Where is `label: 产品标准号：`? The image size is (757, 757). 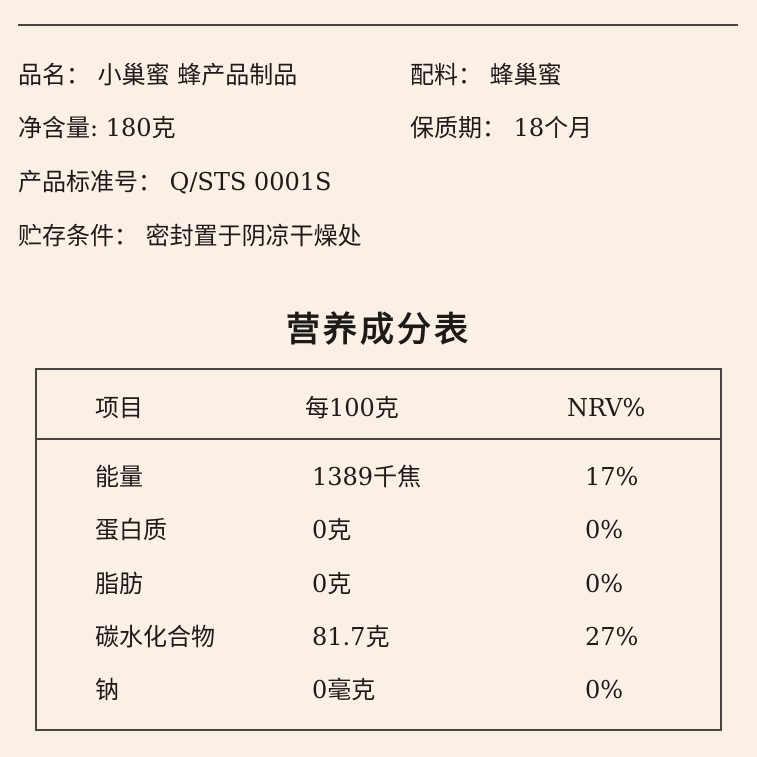 label: 产品标准号： is located at coordinates (90, 182).